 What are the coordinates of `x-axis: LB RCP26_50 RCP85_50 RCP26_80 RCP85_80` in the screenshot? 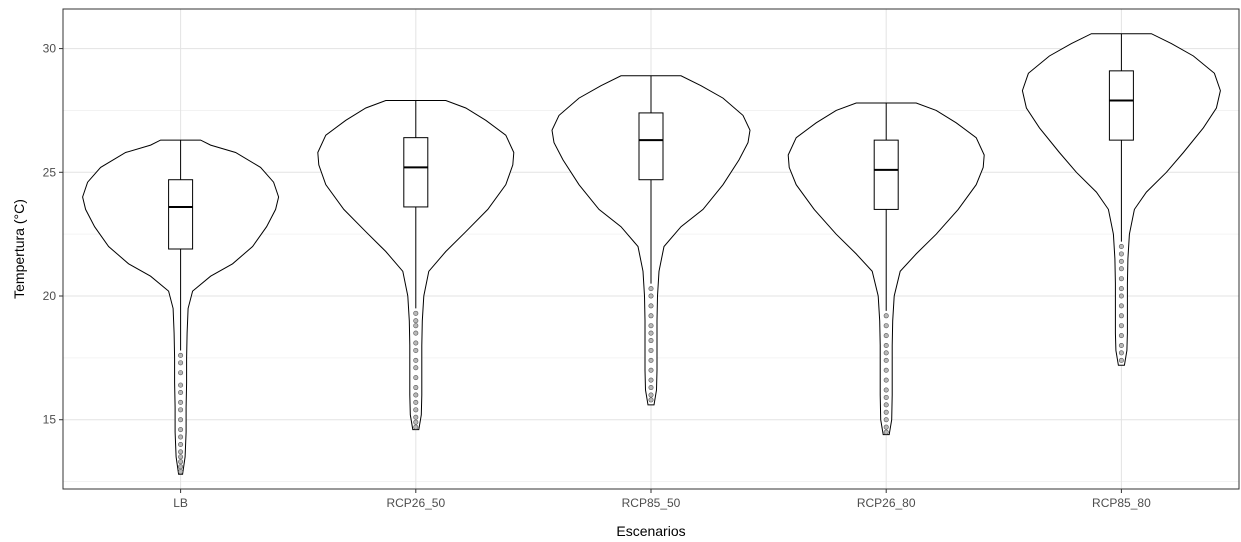 It's located at (662, 499).